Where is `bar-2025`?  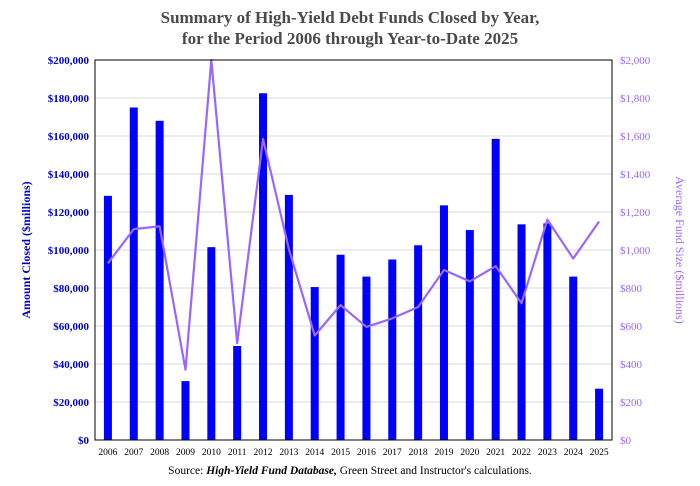 bar-2025 is located at coordinates (599, 414).